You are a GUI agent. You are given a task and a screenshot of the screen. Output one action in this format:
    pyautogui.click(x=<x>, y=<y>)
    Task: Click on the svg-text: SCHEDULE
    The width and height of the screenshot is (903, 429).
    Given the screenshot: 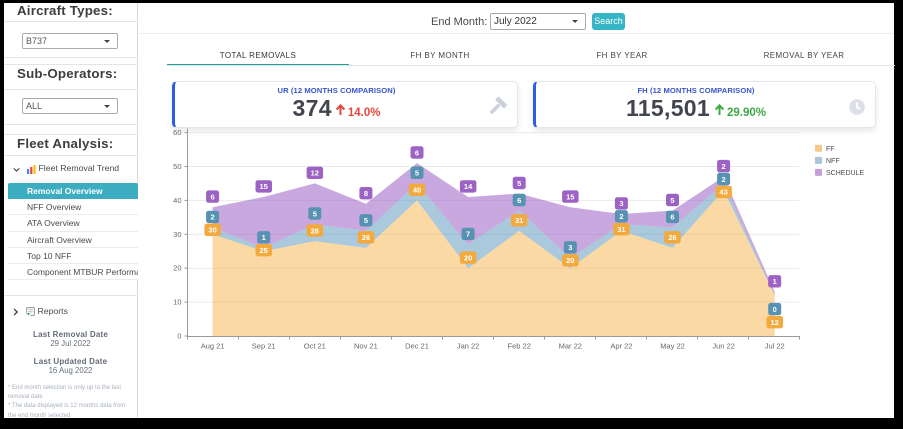 What is the action you would take?
    pyautogui.click(x=845, y=173)
    